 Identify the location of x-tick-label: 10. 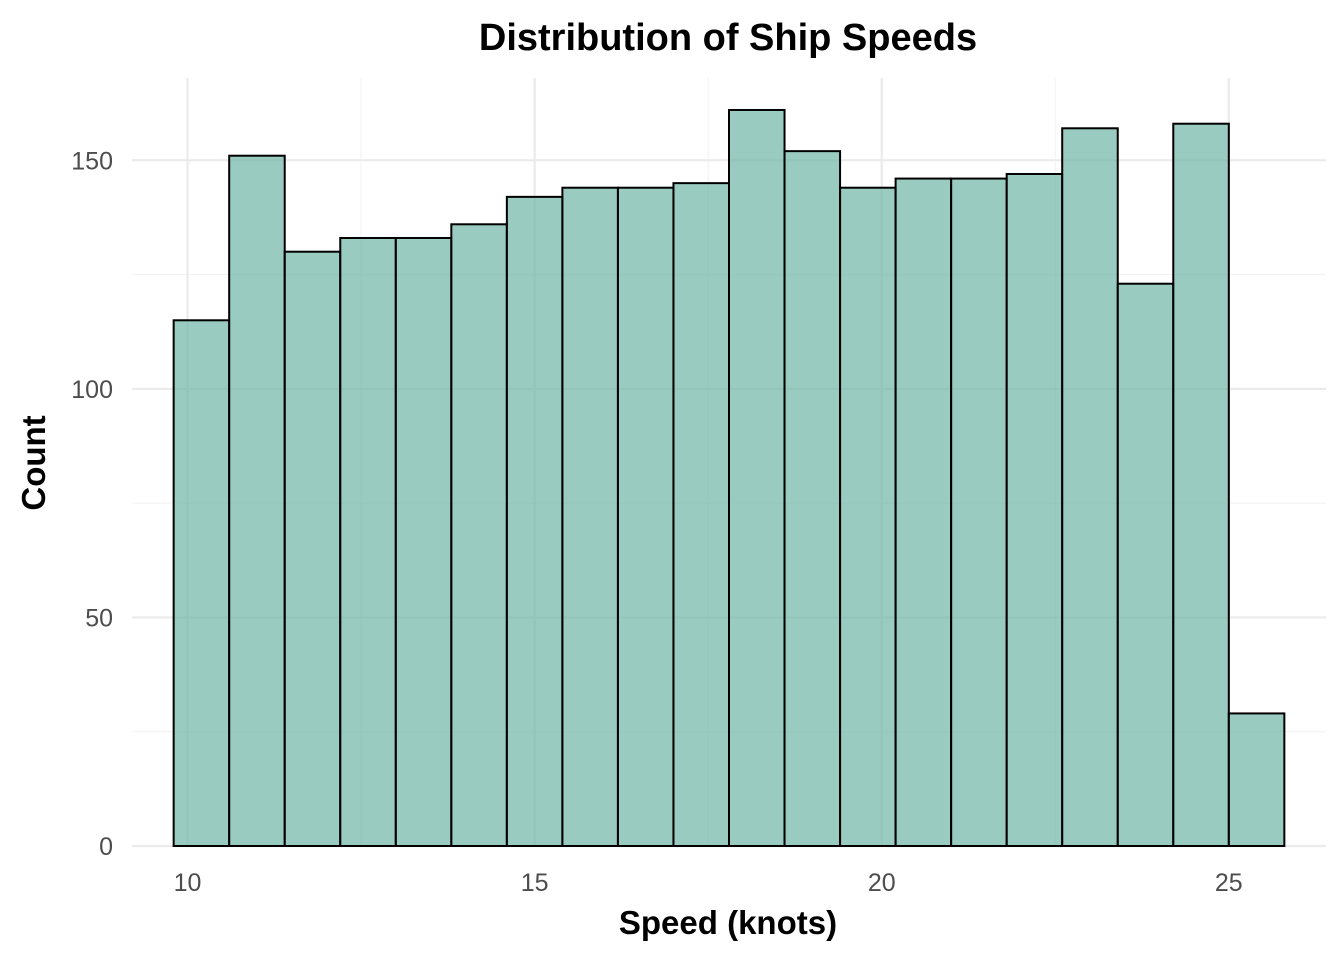
(188, 883).